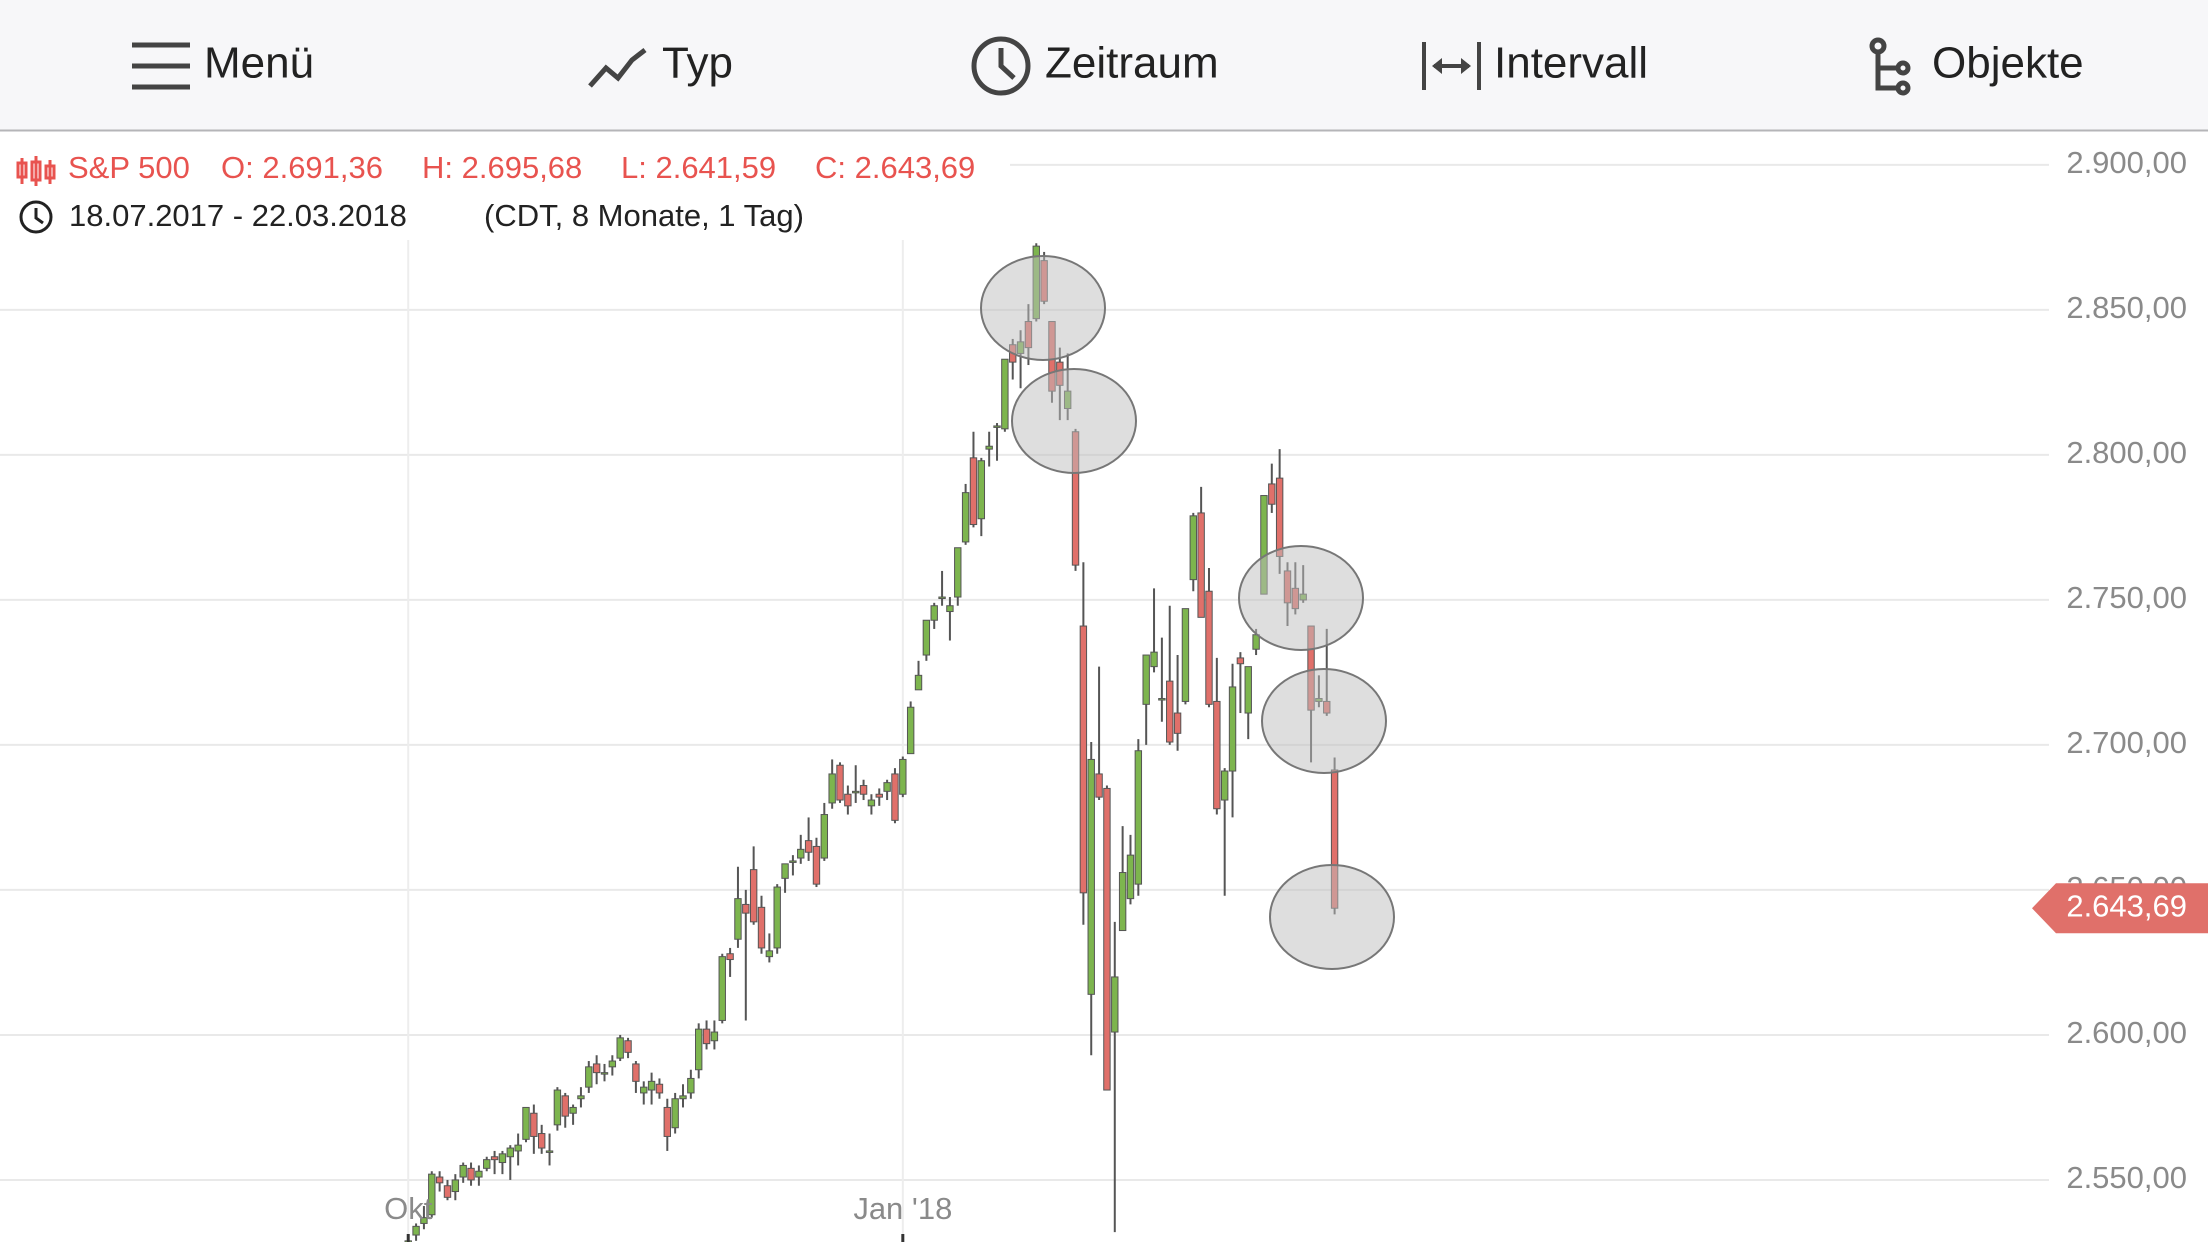 The image size is (2208, 1242). What do you see at coordinates (697, 63) in the screenshot?
I see `type-label: Typ` at bounding box center [697, 63].